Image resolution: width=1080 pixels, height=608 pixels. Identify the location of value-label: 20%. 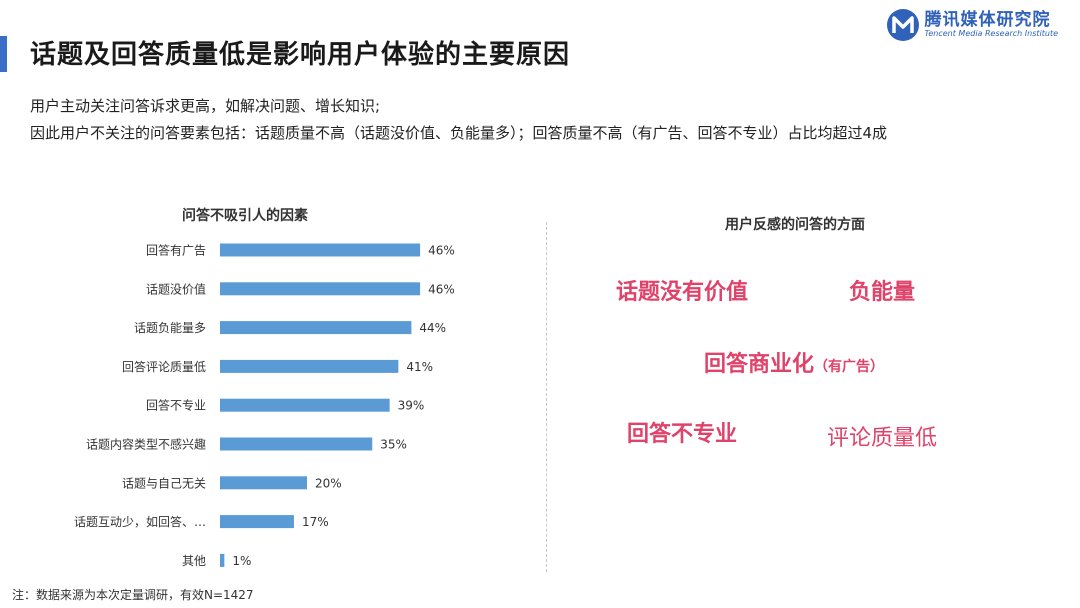
(328, 483).